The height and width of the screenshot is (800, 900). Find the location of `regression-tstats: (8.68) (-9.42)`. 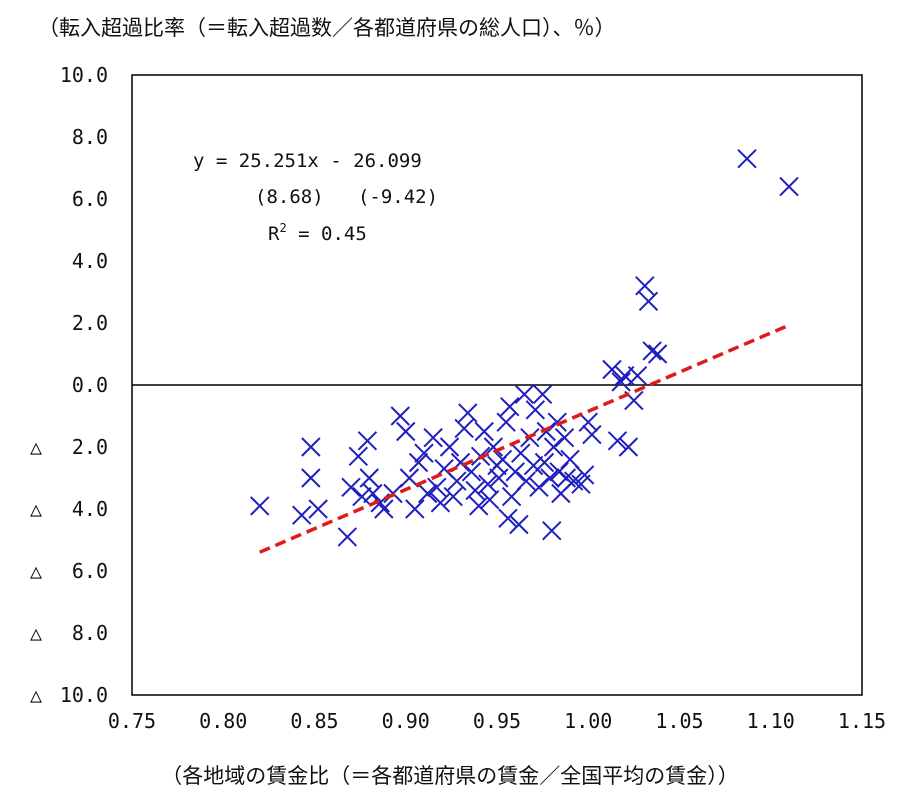

regression-tstats: (8.68) (-9.42) is located at coordinates (346, 197).